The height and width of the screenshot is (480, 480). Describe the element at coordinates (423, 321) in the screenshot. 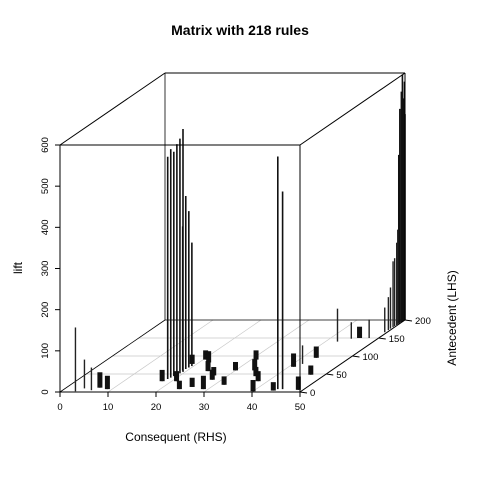

I see `y-tick-label: 200` at that location.